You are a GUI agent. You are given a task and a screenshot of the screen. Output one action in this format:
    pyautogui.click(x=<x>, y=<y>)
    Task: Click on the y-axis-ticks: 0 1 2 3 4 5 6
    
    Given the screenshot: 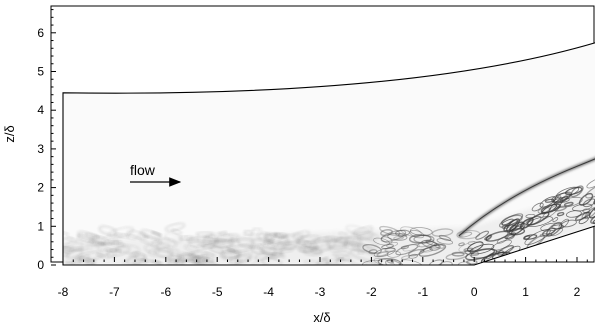 What is the action you would take?
    pyautogui.click(x=46, y=140)
    